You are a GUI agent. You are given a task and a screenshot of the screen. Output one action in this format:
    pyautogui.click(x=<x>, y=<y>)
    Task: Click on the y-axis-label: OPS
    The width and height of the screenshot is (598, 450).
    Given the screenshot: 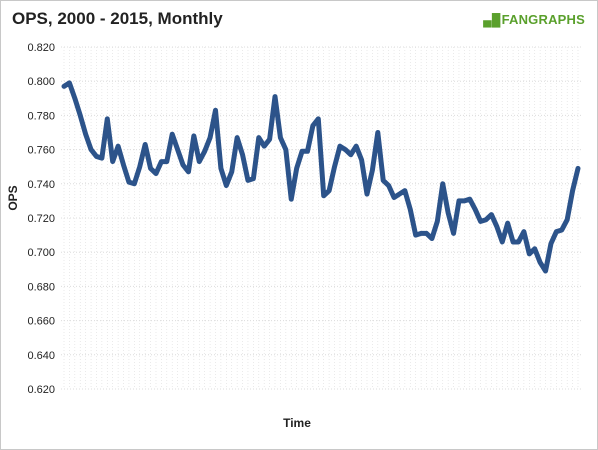 What is the action you would take?
    pyautogui.click(x=13, y=197)
    